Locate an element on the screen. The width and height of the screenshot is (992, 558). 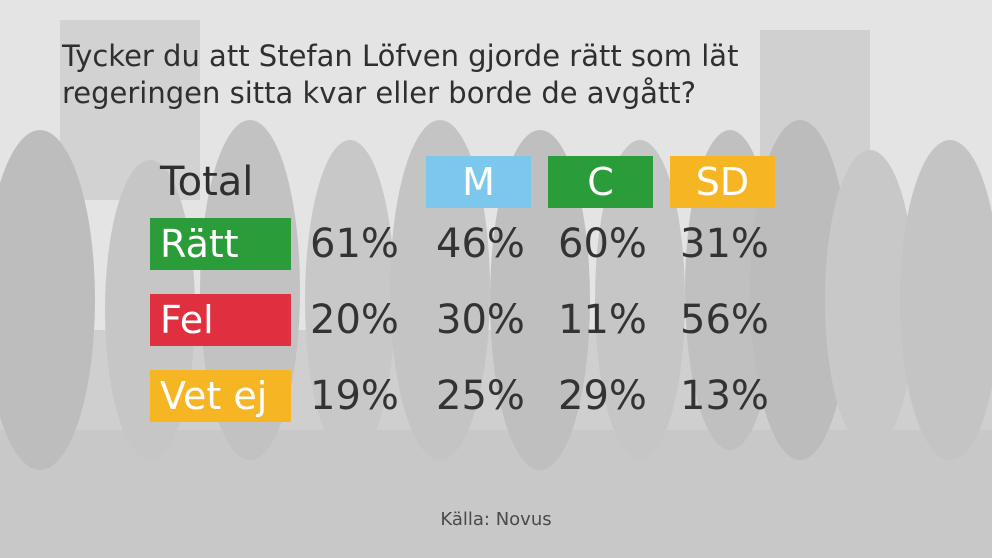
cell-ratt-m: 46% is located at coordinates (480, 244).